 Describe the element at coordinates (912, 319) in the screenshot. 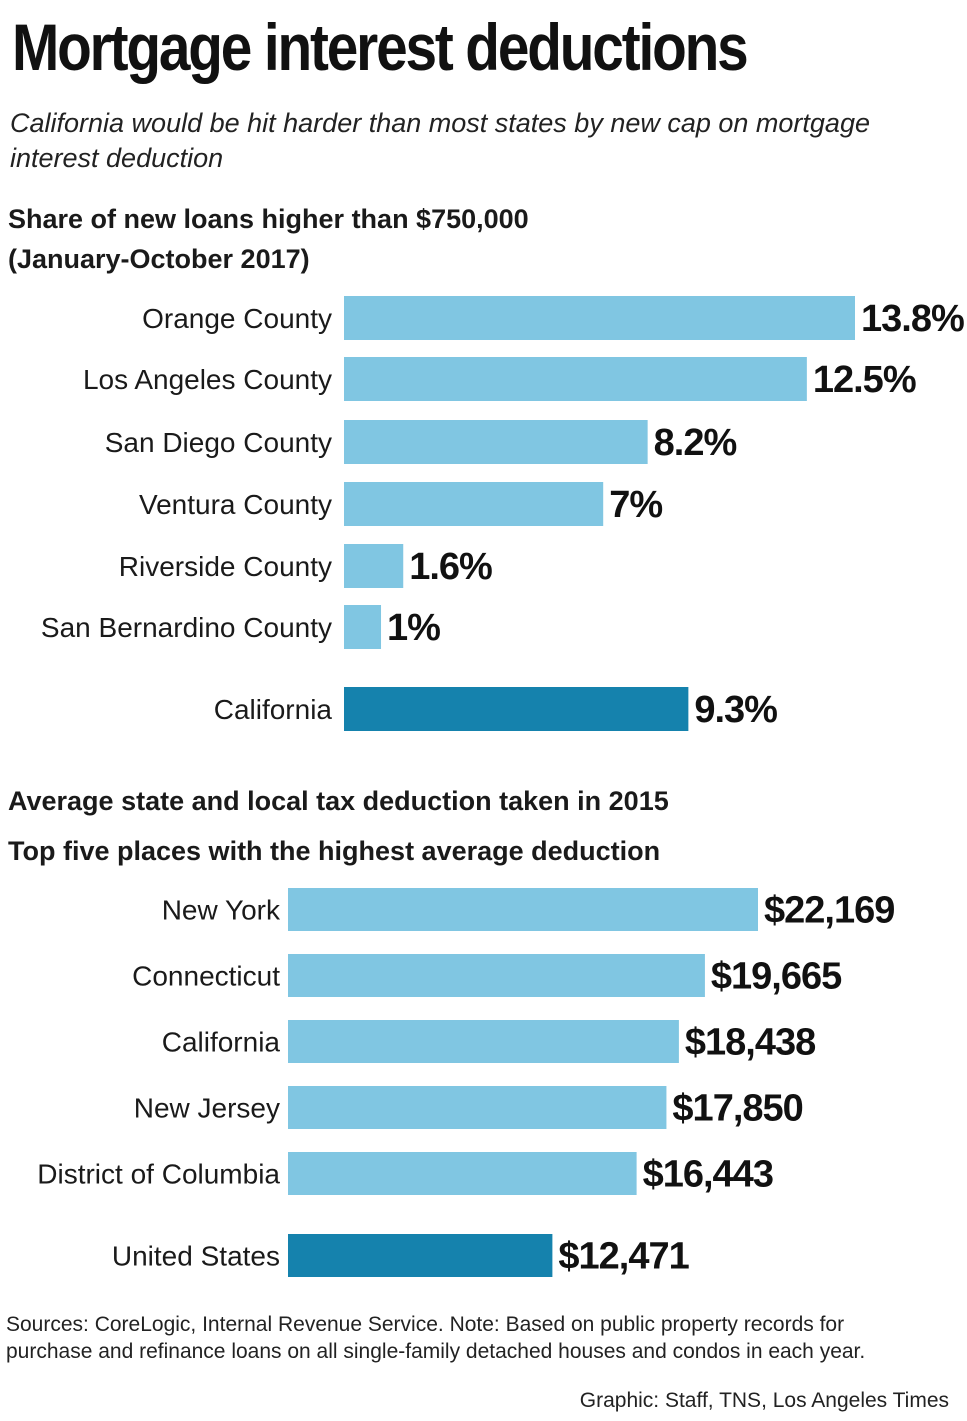

I see `loans-value-label-0: 13.8%` at that location.